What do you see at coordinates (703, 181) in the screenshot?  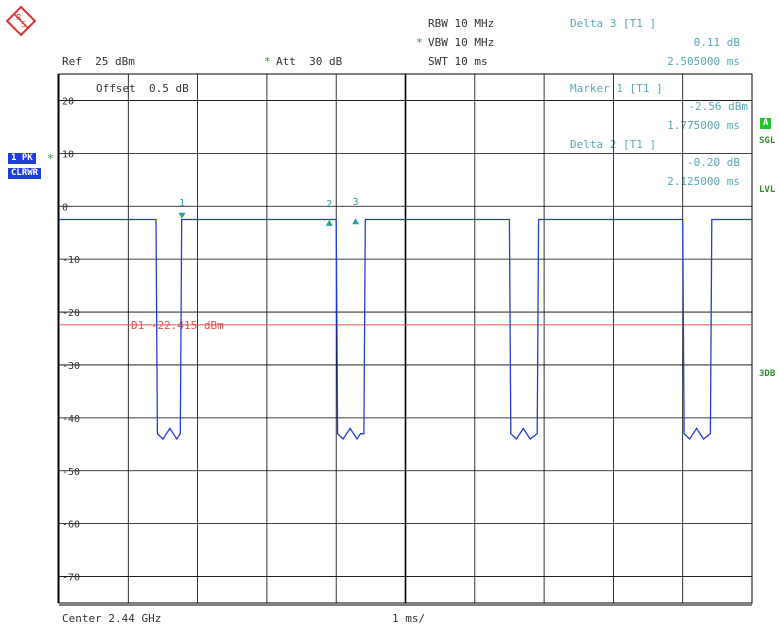 I see `delta2-time: 2.125000 ms` at bounding box center [703, 181].